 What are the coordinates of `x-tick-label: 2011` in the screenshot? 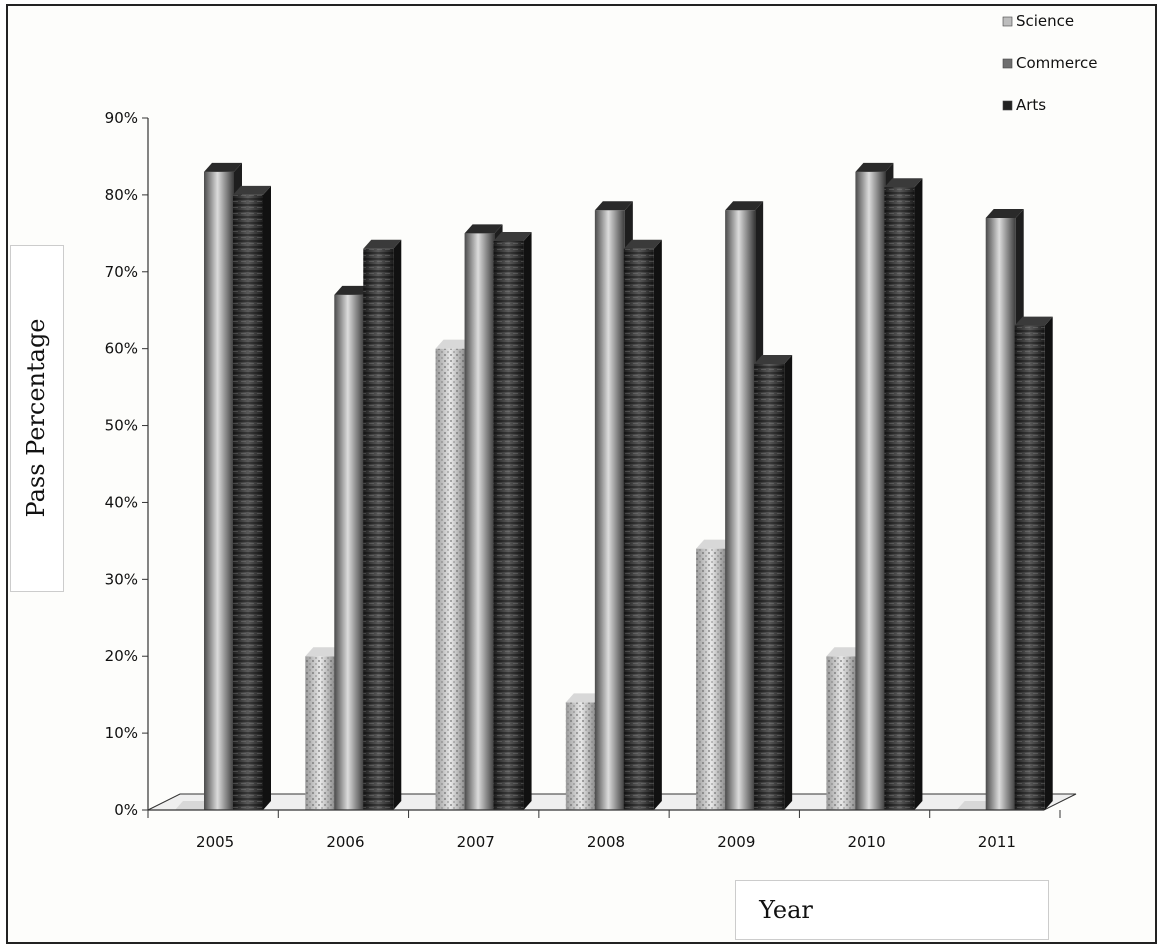 It's located at (997, 842).